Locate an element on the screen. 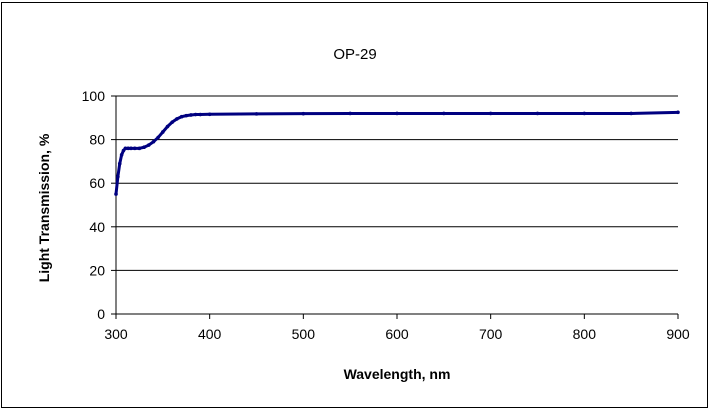 The image size is (711, 411). x-tick-label-800: 800 is located at coordinates (585, 334).